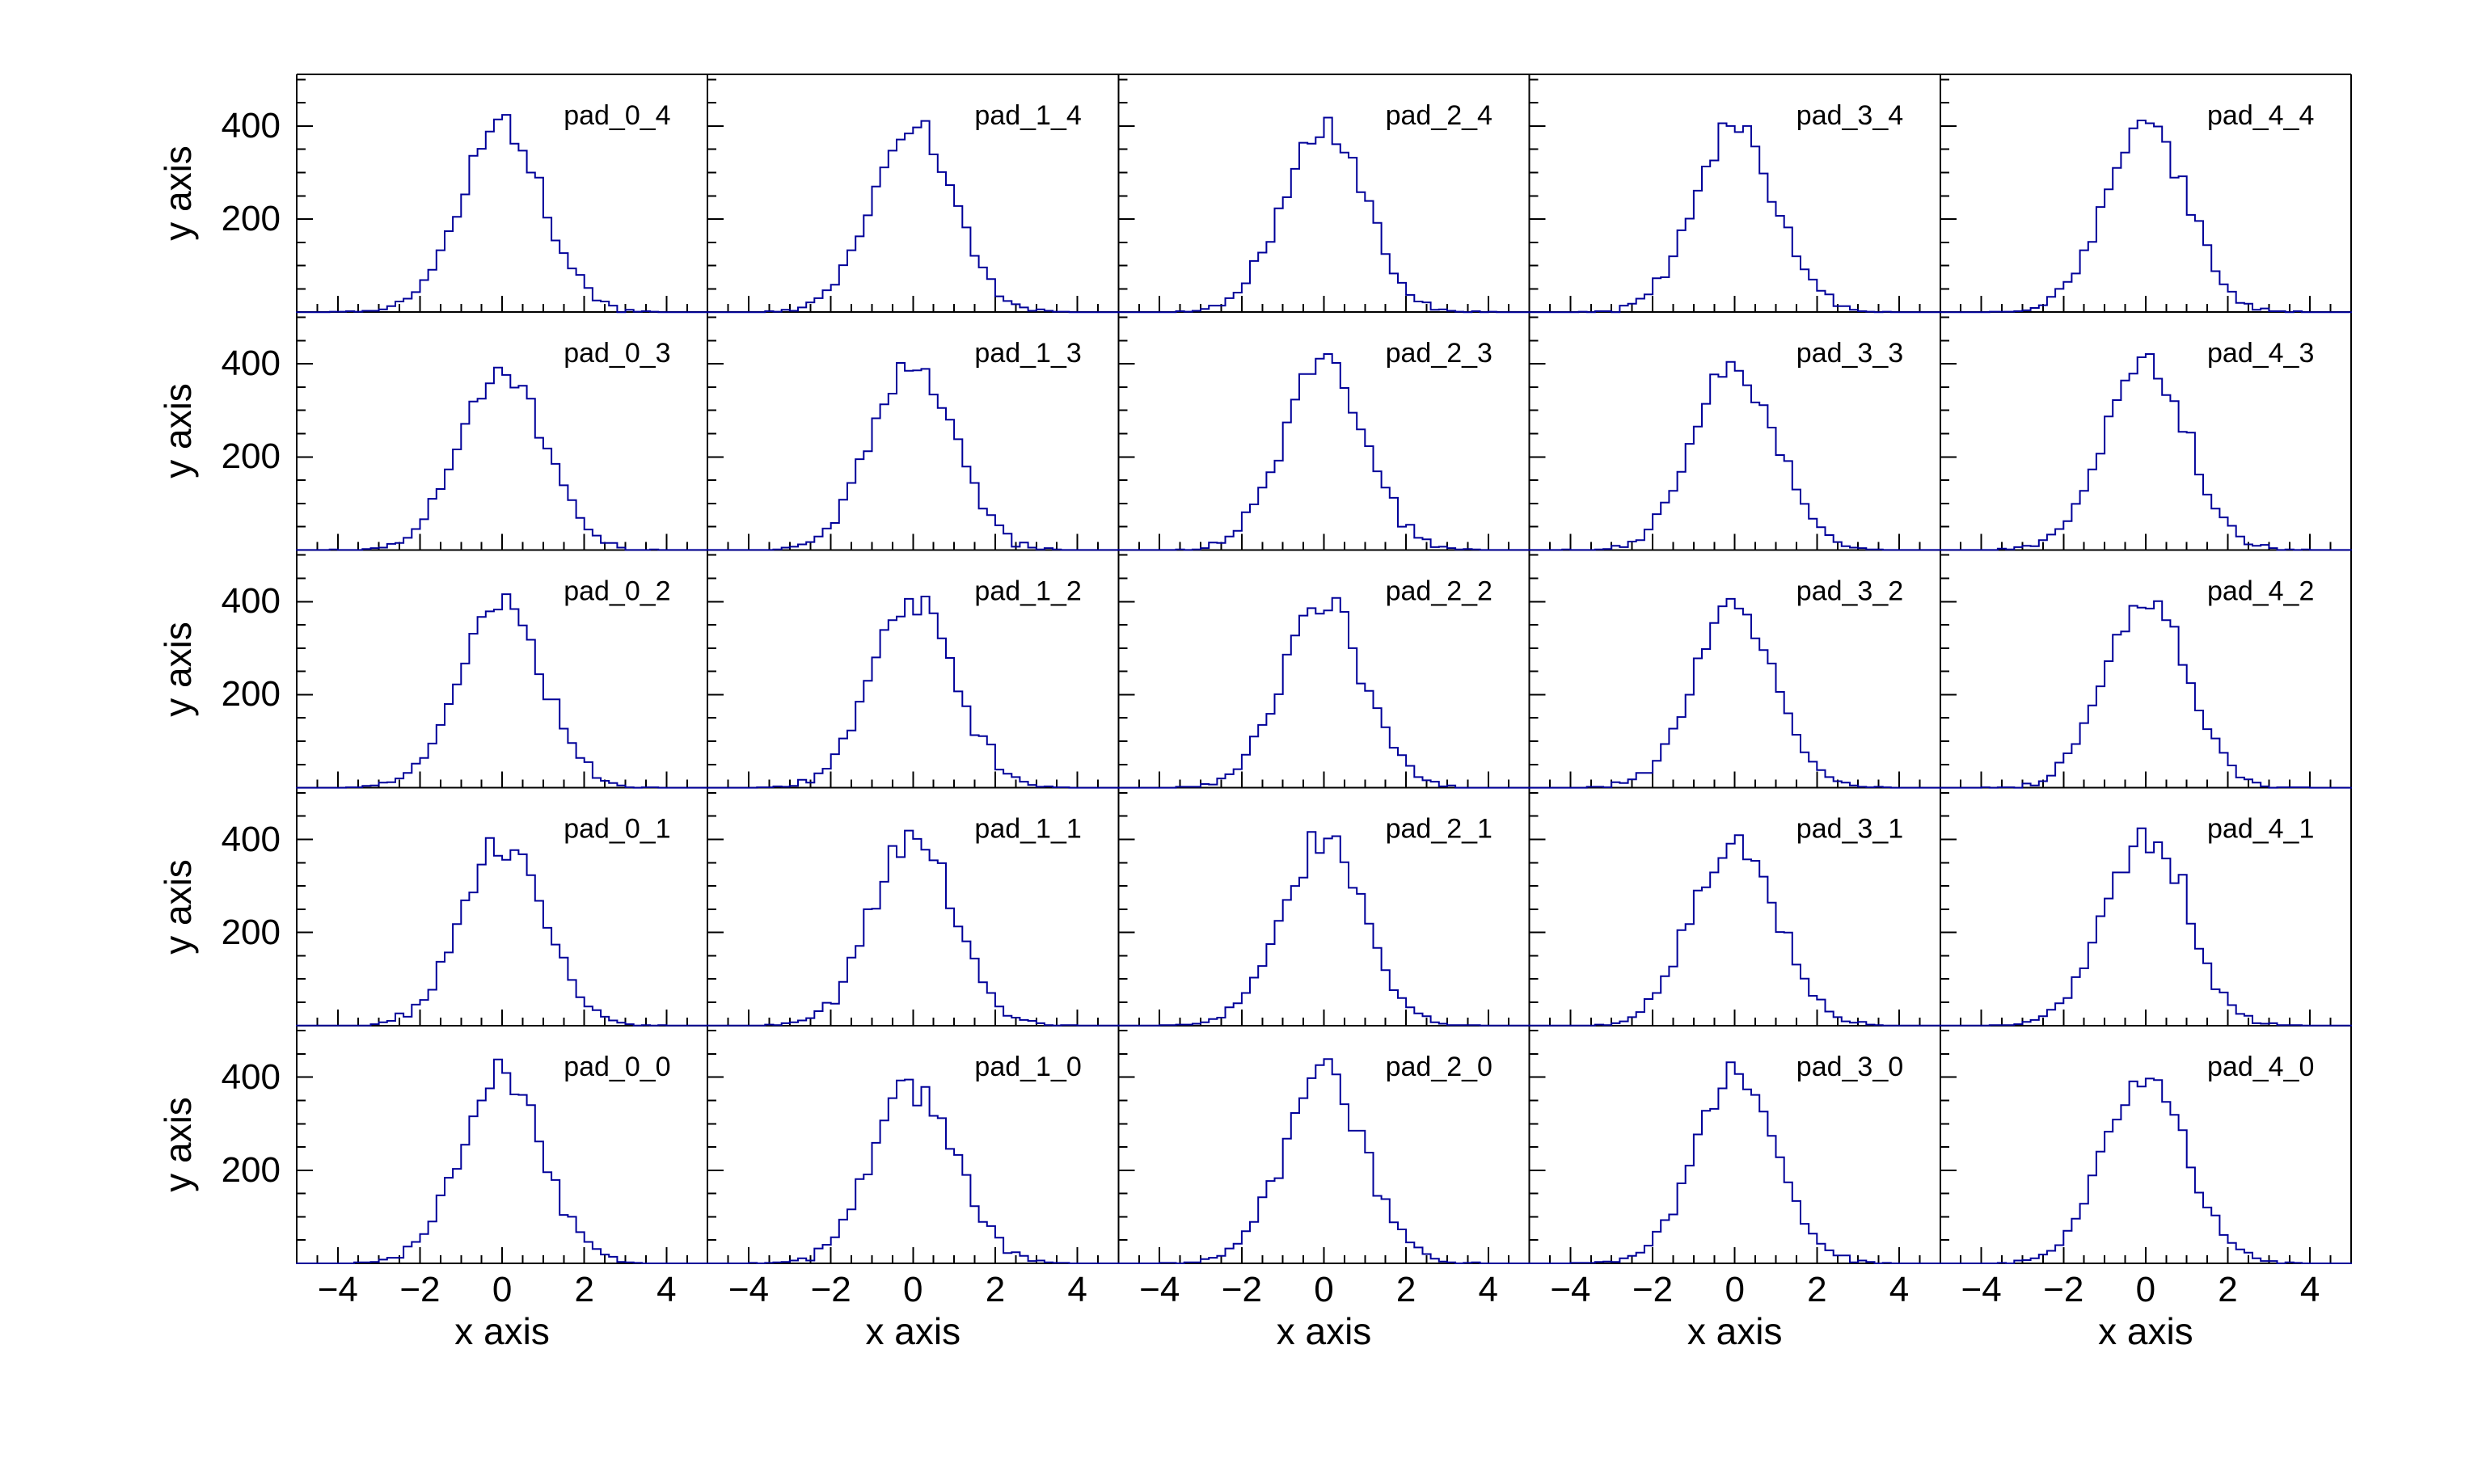 This screenshot has height=1484, width=2474. Describe the element at coordinates (1027, 353) in the screenshot. I see `pad-label: pad_1_3` at that location.